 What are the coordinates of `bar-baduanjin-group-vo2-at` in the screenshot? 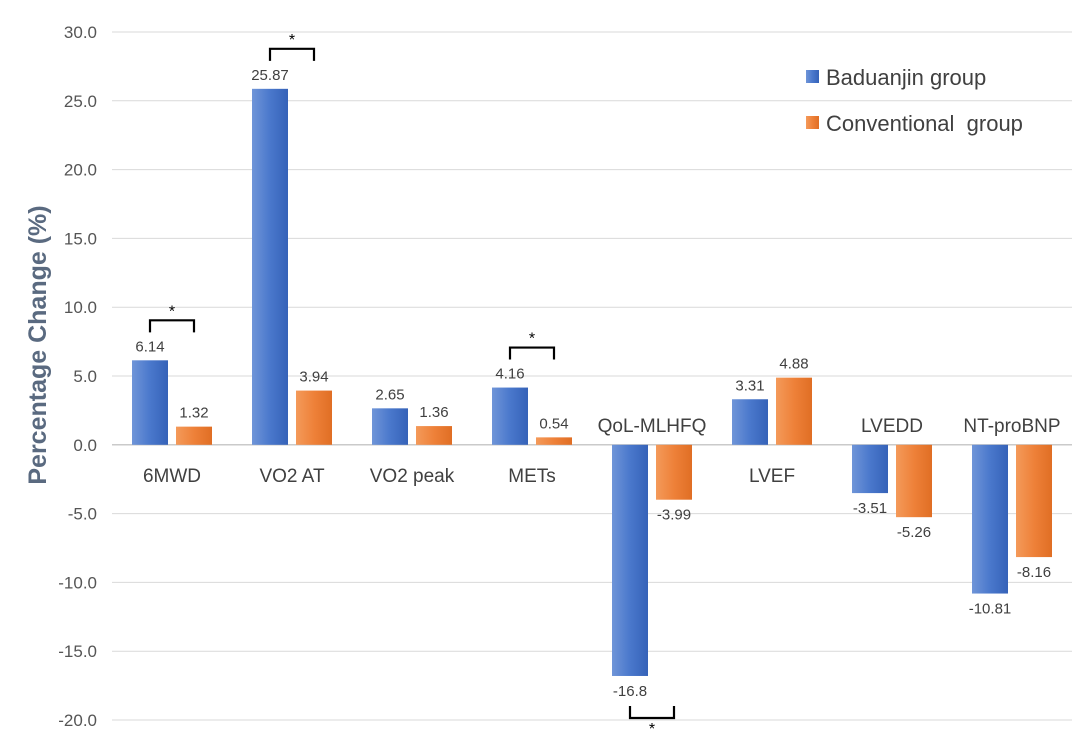 It's located at (270, 266).